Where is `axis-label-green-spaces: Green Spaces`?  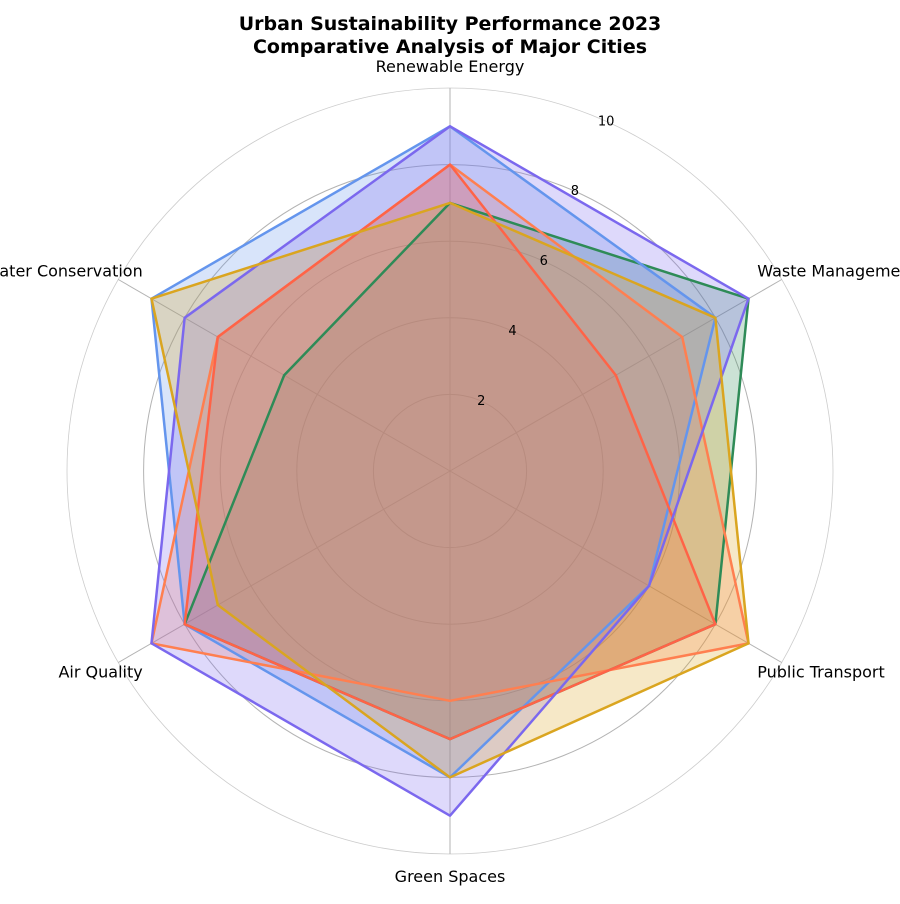
axis-label-green-spaces: Green Spaces is located at coordinates (450, 876).